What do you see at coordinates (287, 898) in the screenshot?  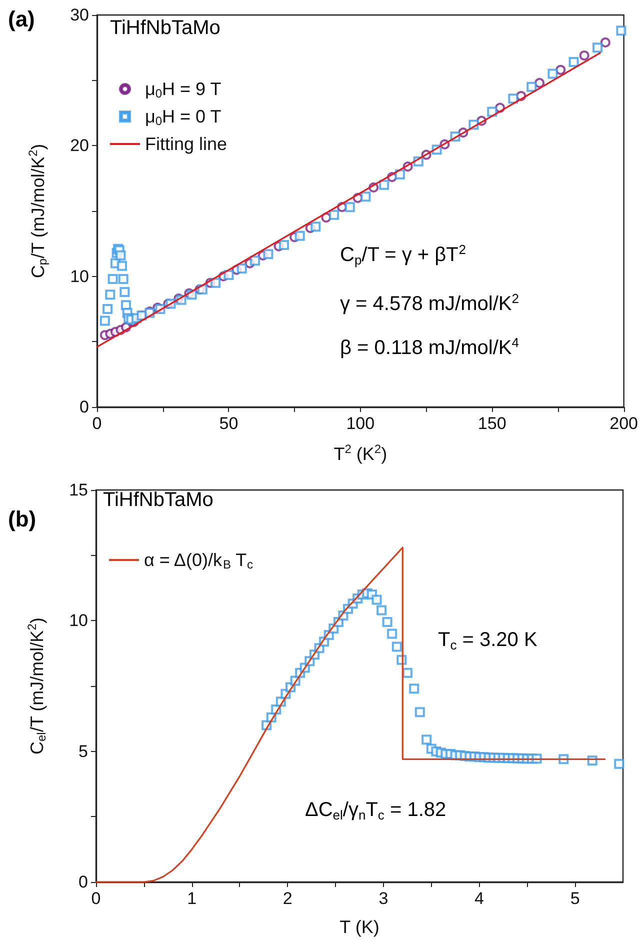 I see `x-tick-label: 2` at bounding box center [287, 898].